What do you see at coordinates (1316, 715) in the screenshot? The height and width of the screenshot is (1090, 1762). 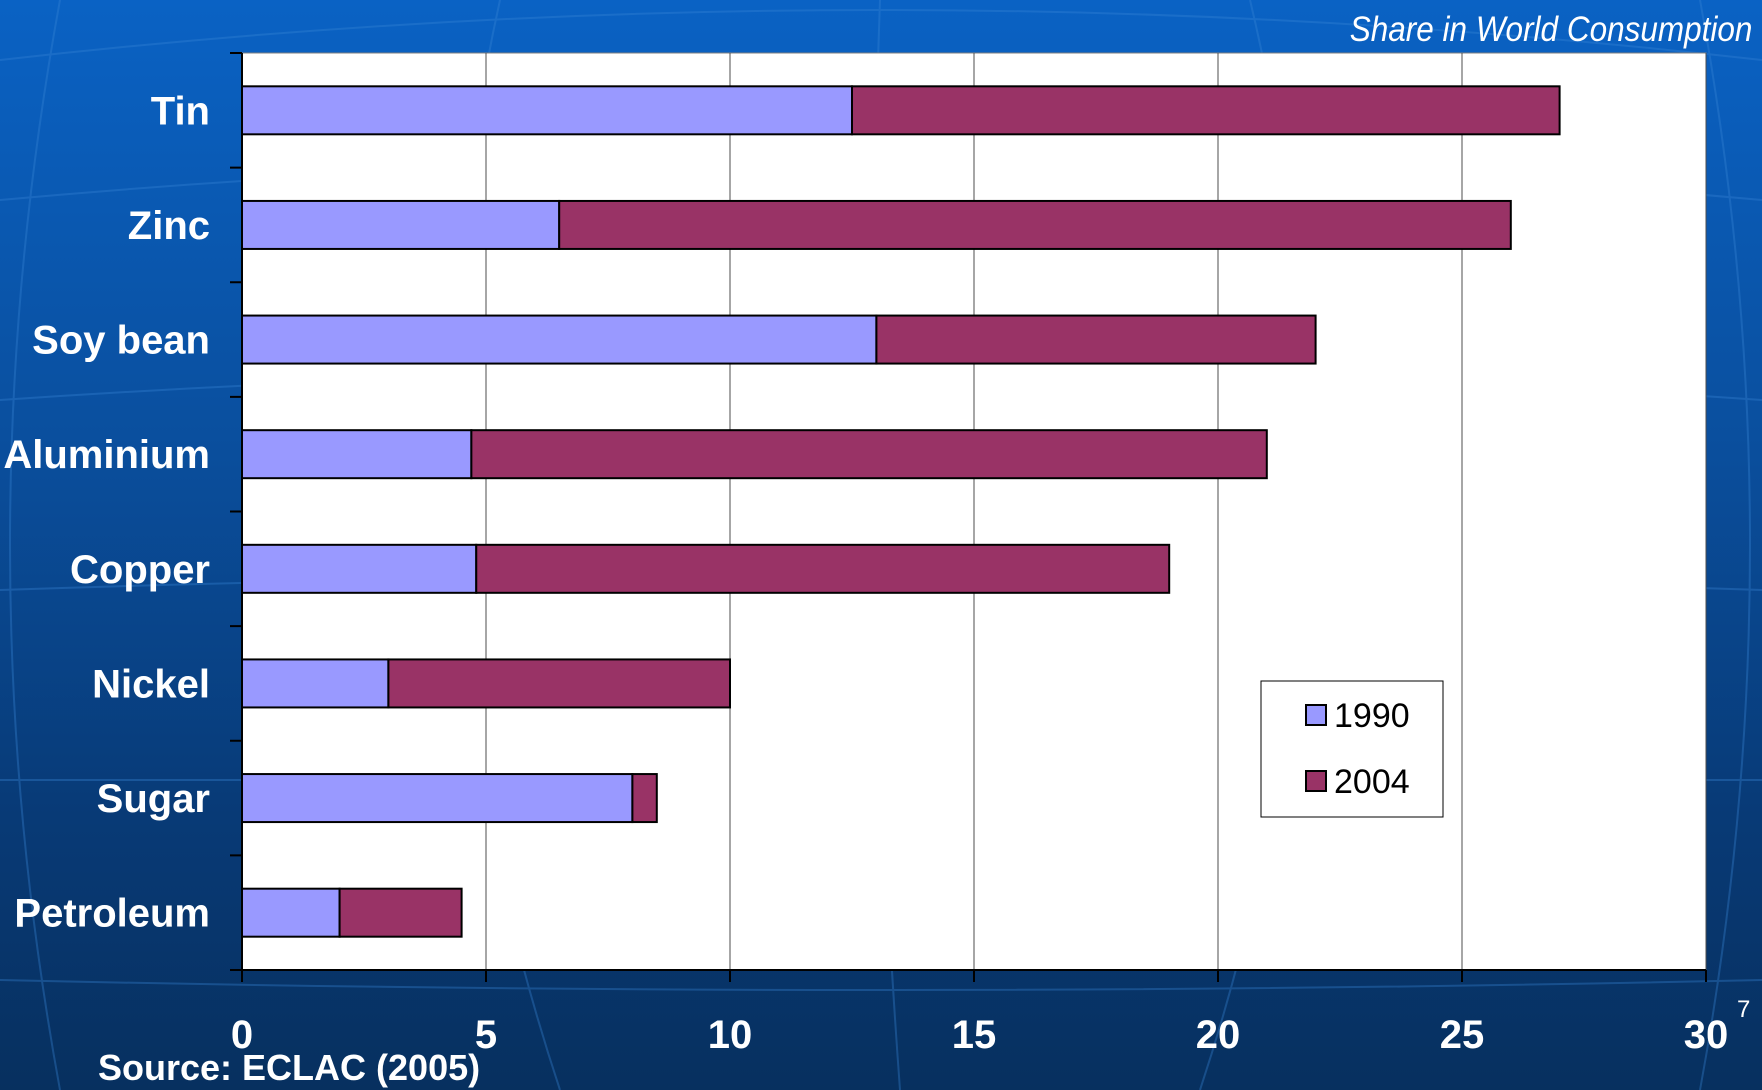 I see `legend-swatch-1990` at bounding box center [1316, 715].